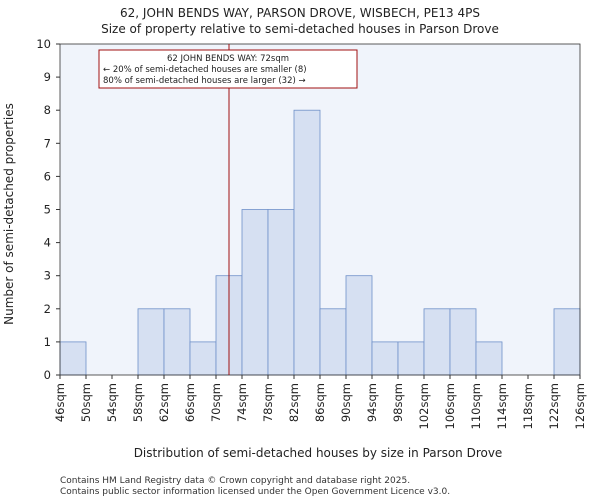  I want to click on x-tick-label: 70sqm, so click(216, 402).